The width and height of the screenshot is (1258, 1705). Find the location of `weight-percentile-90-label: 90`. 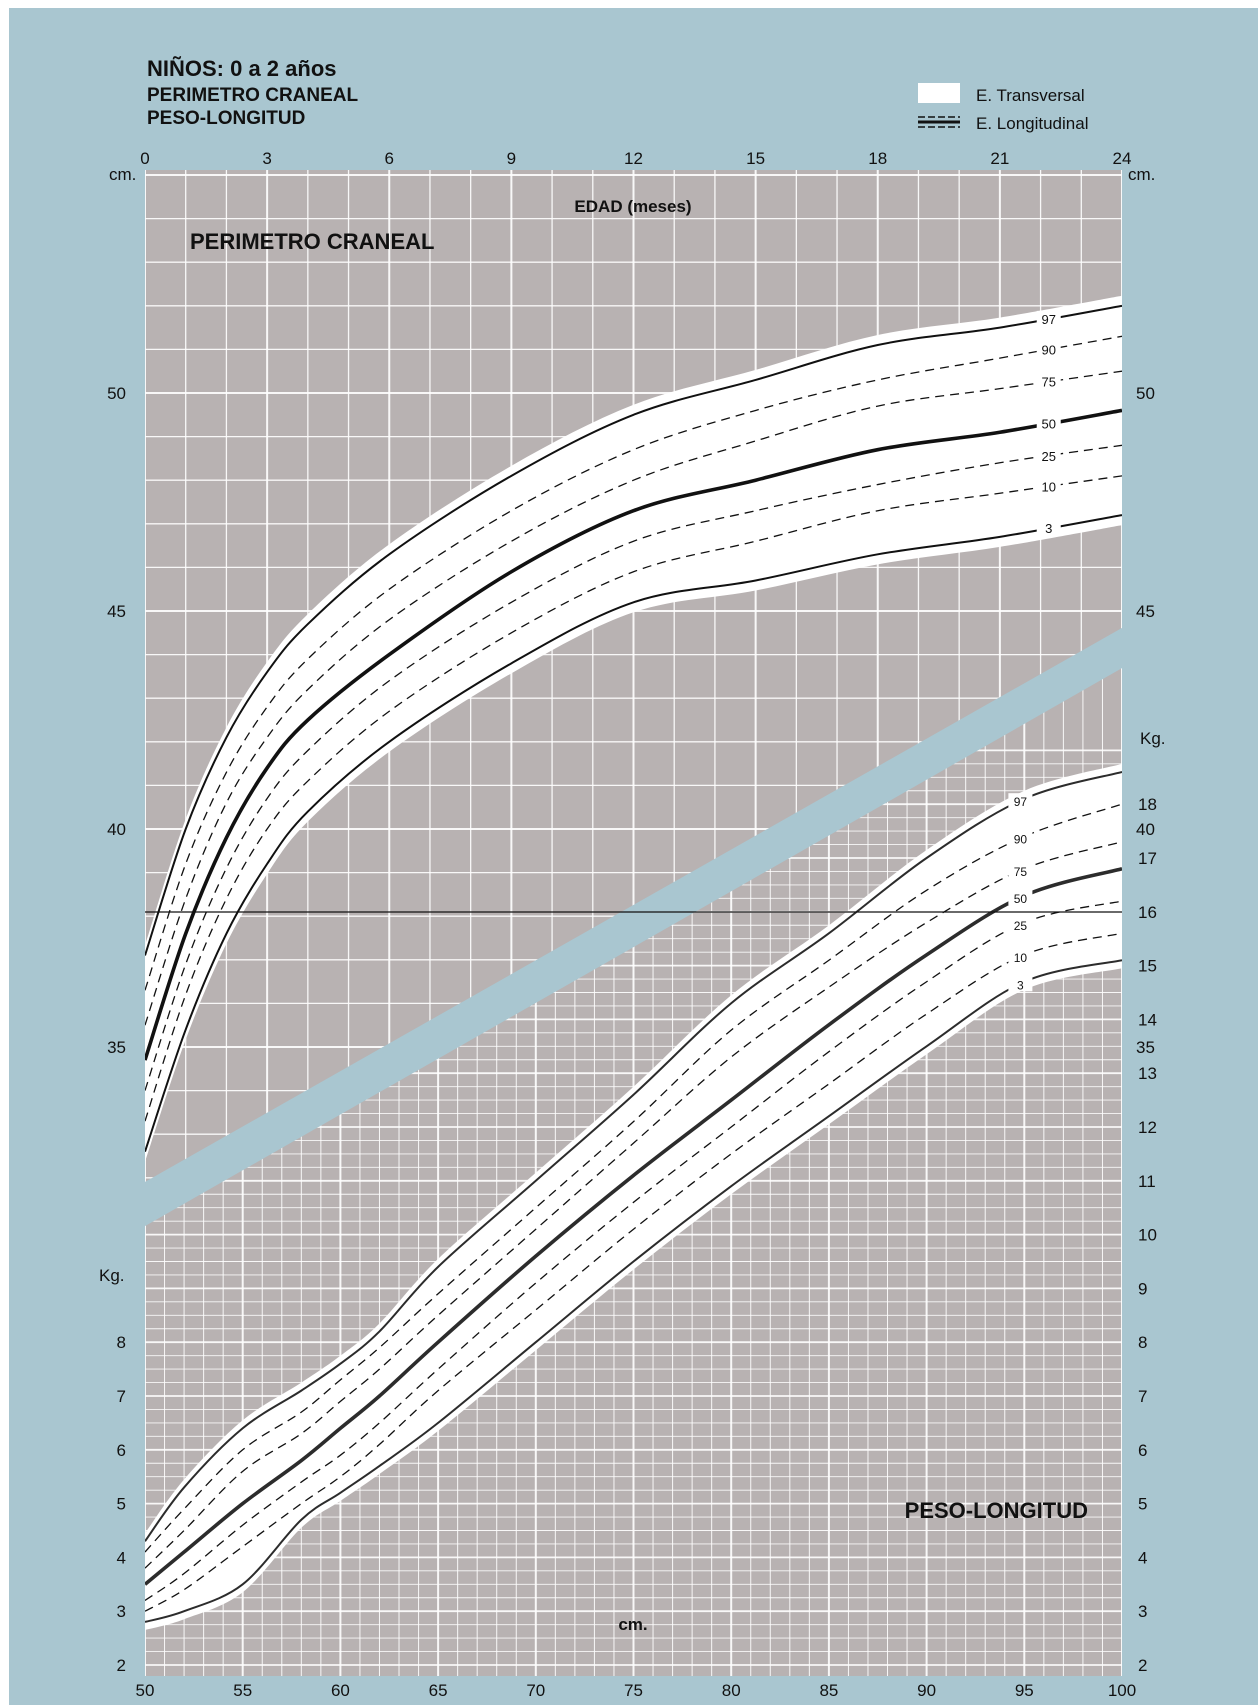

weight-percentile-90-label: 90 is located at coordinates (1021, 840).